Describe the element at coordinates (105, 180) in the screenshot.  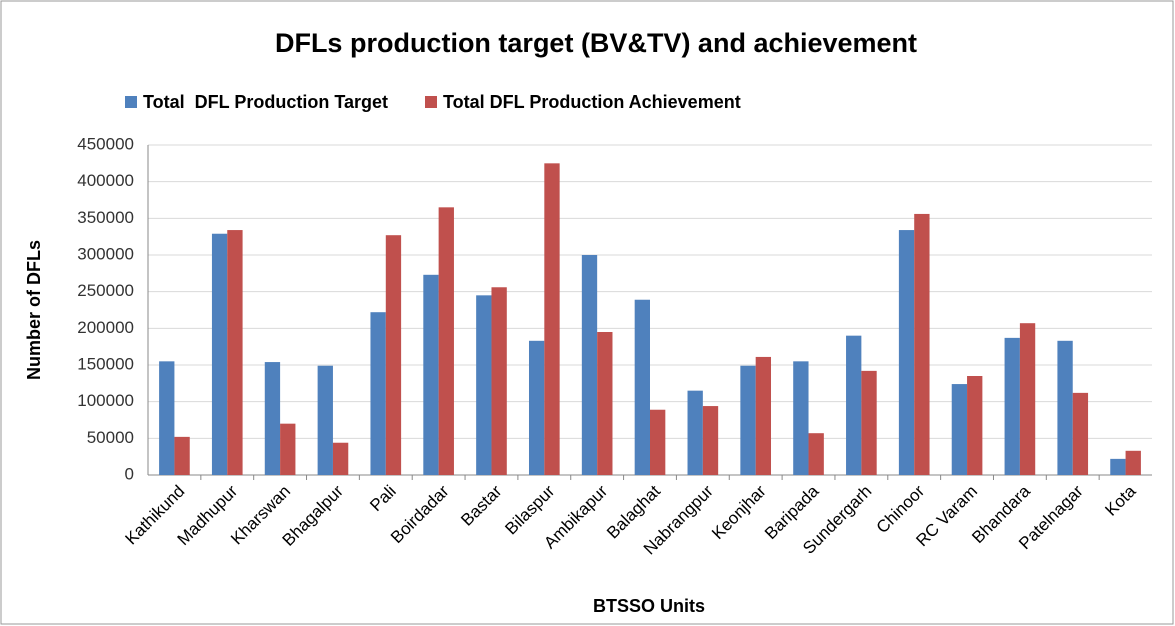
I see `y-tick-label: 400000` at that location.